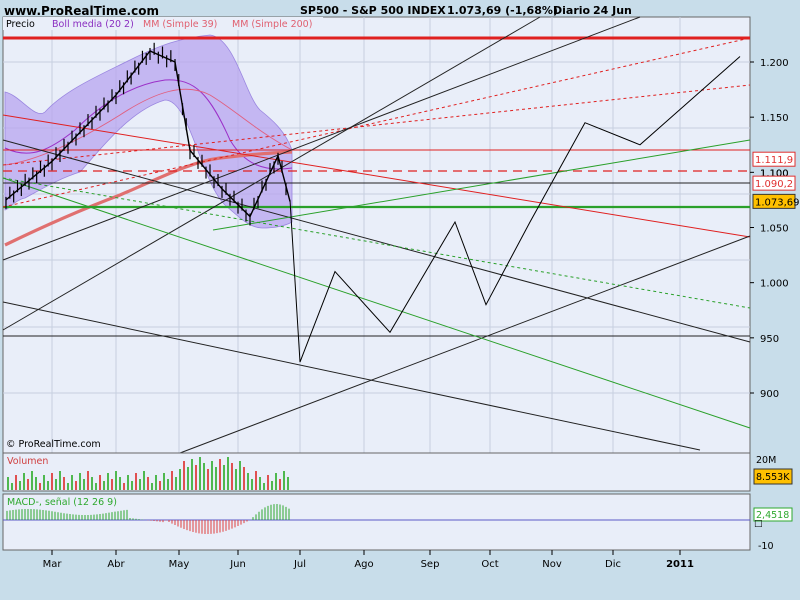 The height and width of the screenshot is (600, 800). I want to click on legend-mm200: MM (Simple 200), so click(272, 24).